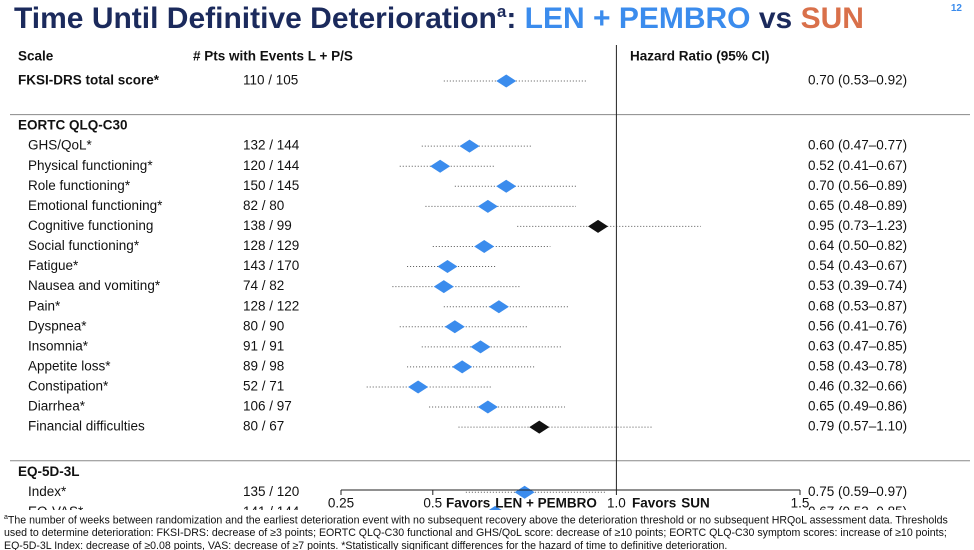  What do you see at coordinates (56, 507) in the screenshot?
I see `row-label: EQ-VAS*` at bounding box center [56, 507].